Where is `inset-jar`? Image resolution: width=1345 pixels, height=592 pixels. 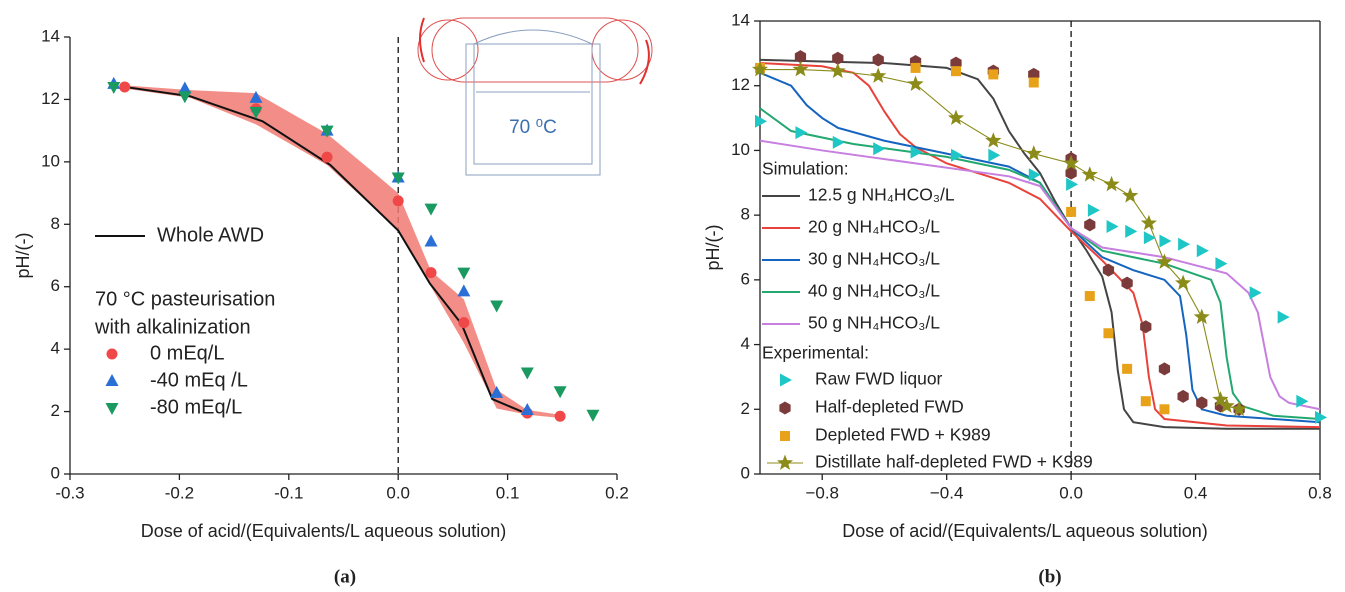 inset-jar is located at coordinates (533, 97).